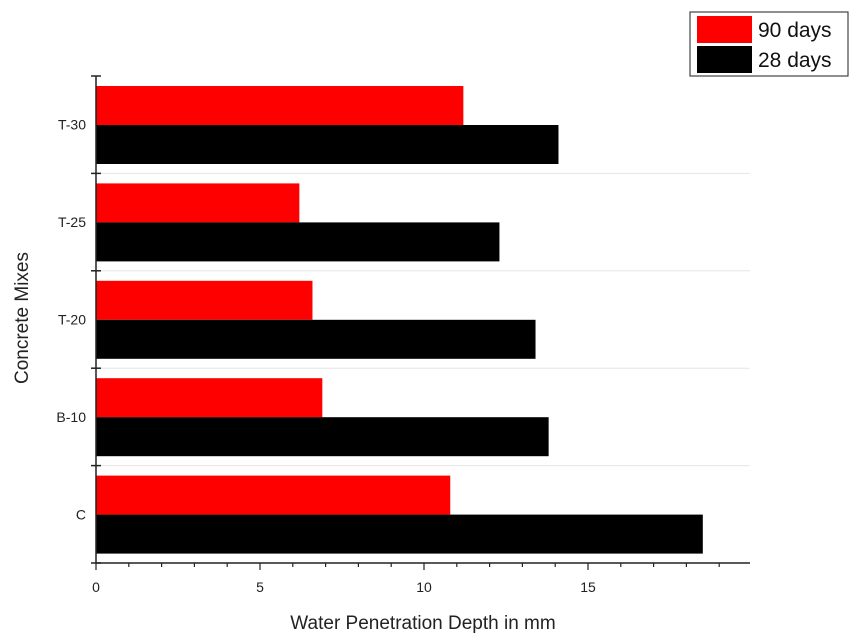 The image size is (854, 637). Describe the element at coordinates (71, 417) in the screenshot. I see `y-tick-label: B-10` at that location.